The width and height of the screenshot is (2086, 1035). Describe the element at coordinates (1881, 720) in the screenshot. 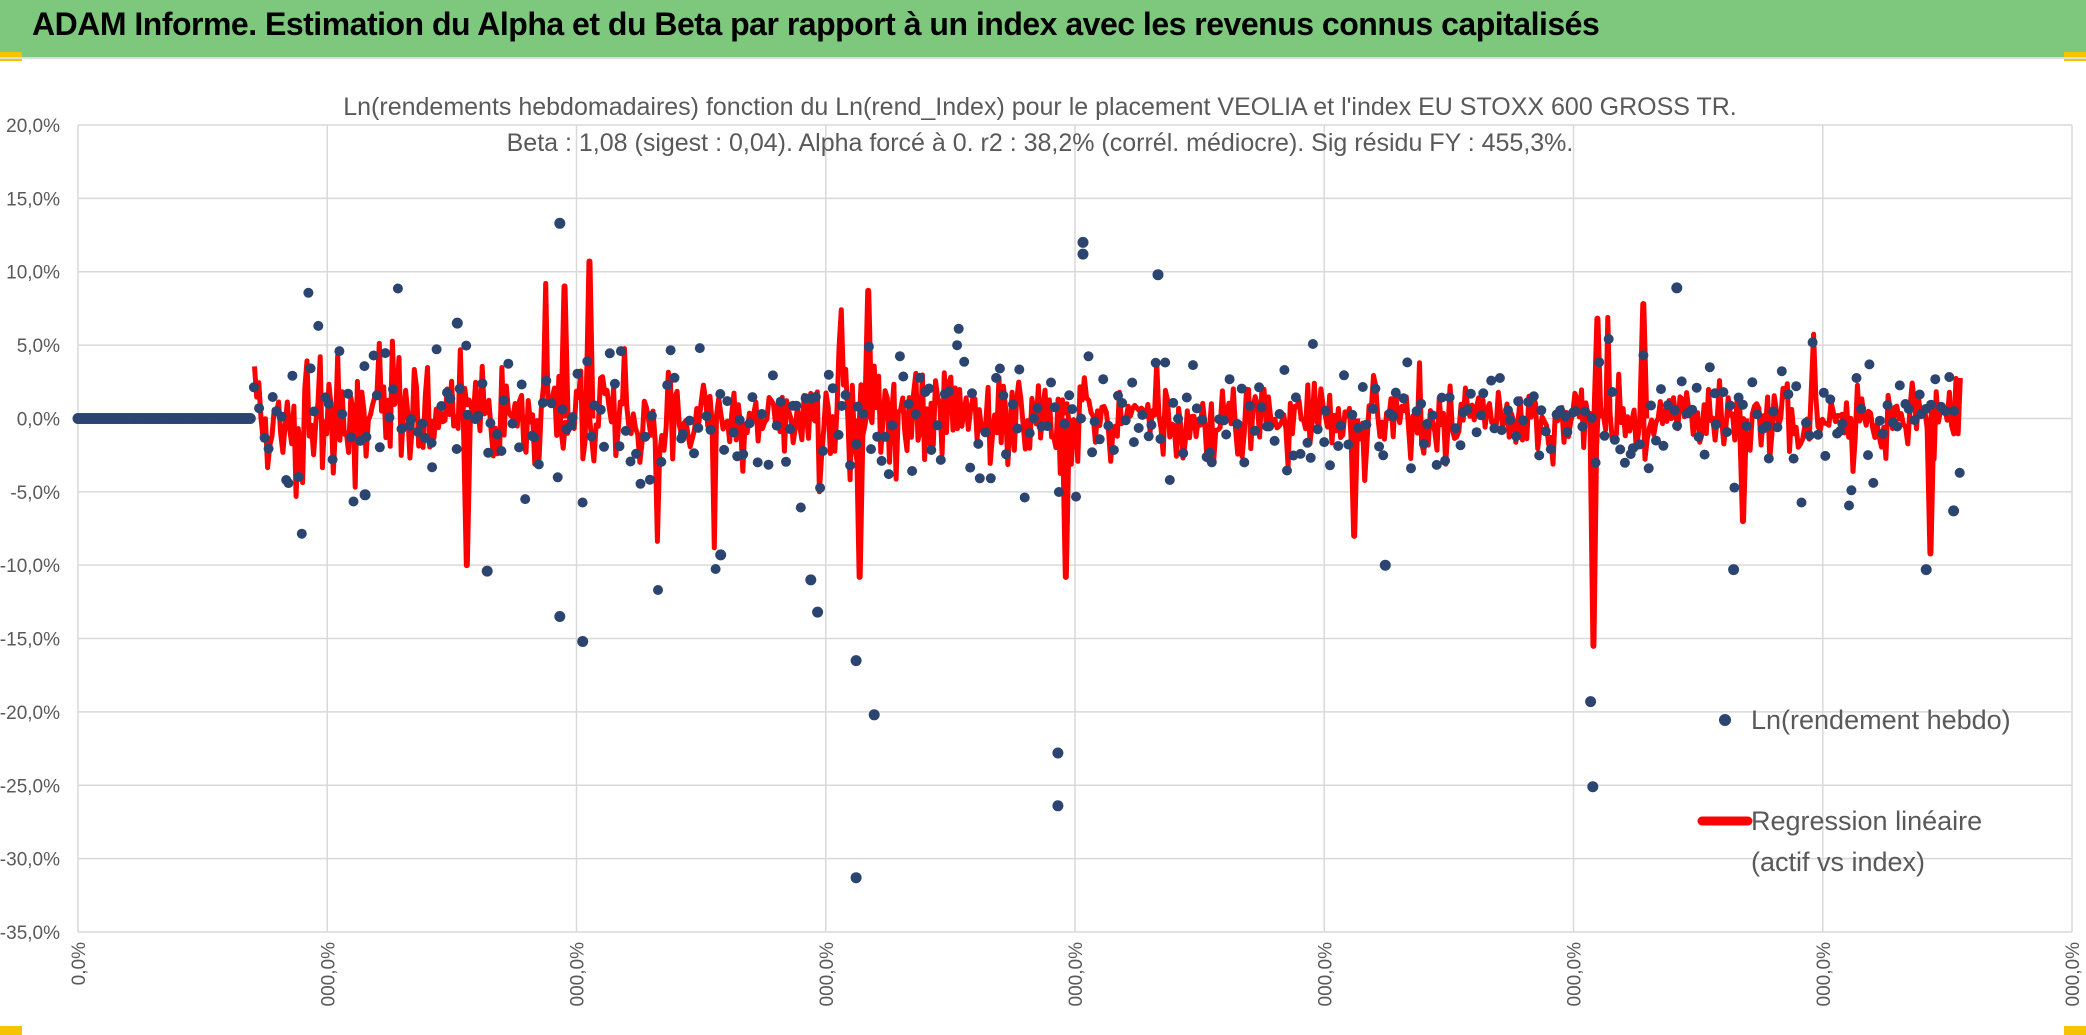

I see `legend-scatter-label: Ln(rendement hebdo)` at that location.